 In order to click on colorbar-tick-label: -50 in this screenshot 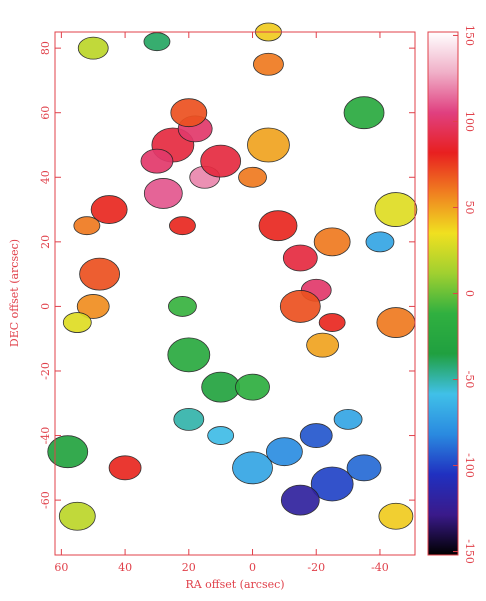, I will do `click(469, 380)`.